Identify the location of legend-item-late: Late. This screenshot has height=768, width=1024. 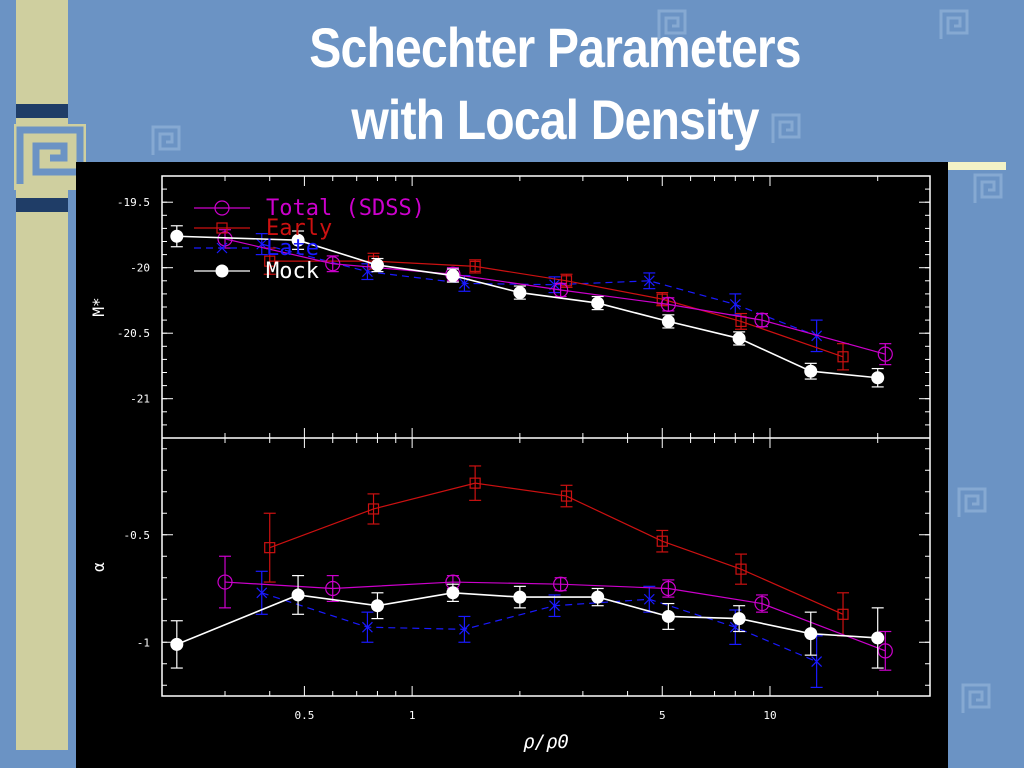
(256, 248).